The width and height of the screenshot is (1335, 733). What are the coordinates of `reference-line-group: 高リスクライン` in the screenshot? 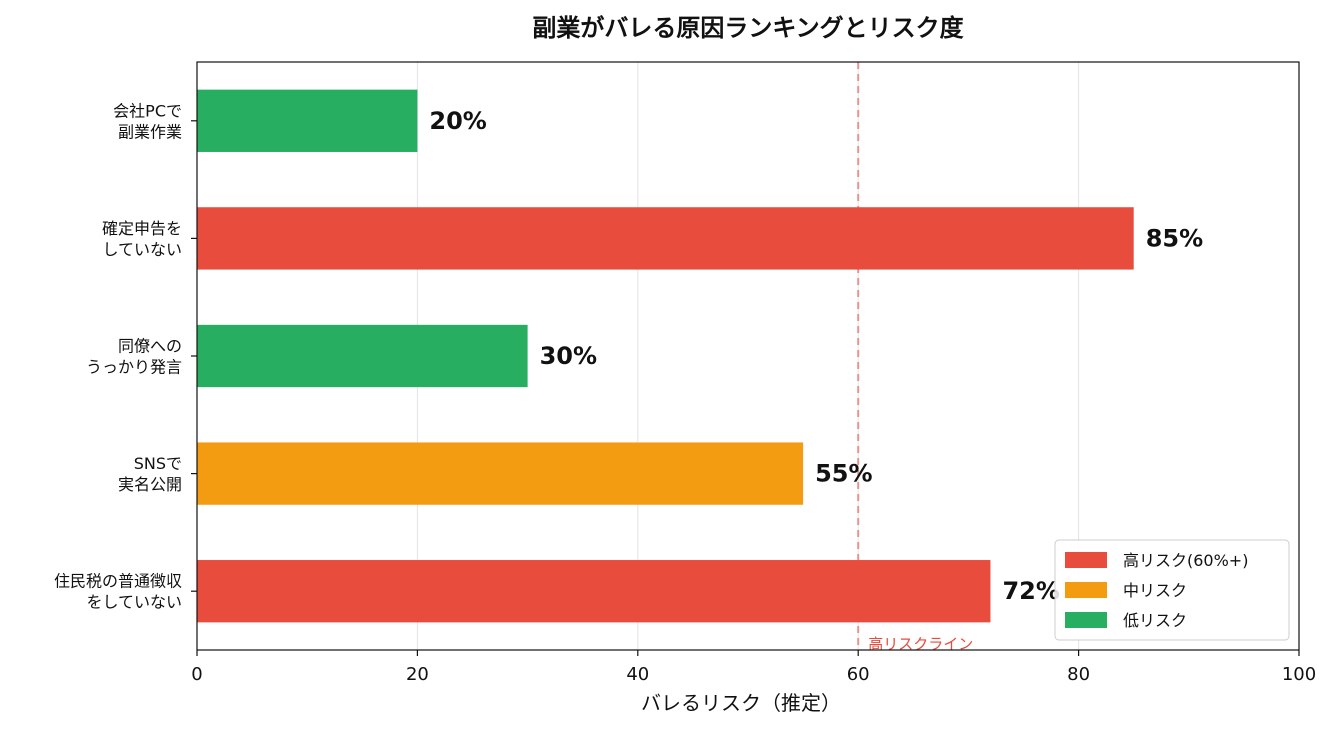 It's located at (915, 357).